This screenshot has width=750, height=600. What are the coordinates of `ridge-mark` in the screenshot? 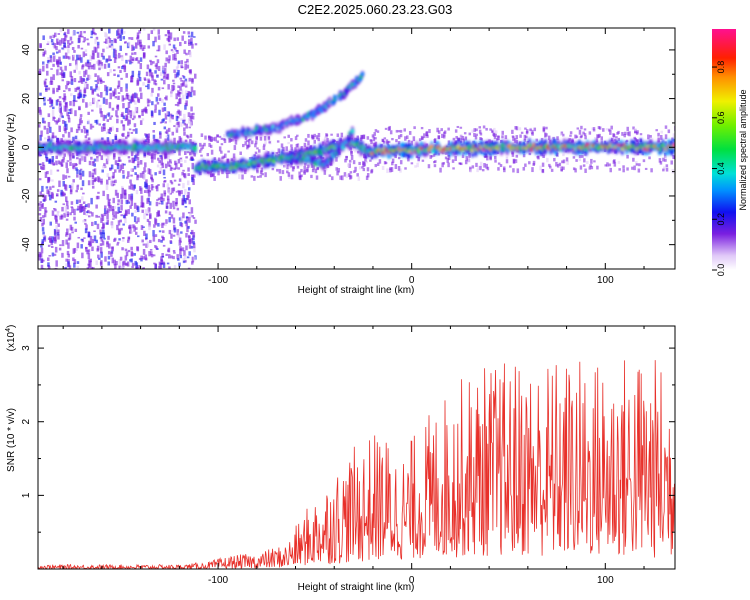 It's located at (195, 148).